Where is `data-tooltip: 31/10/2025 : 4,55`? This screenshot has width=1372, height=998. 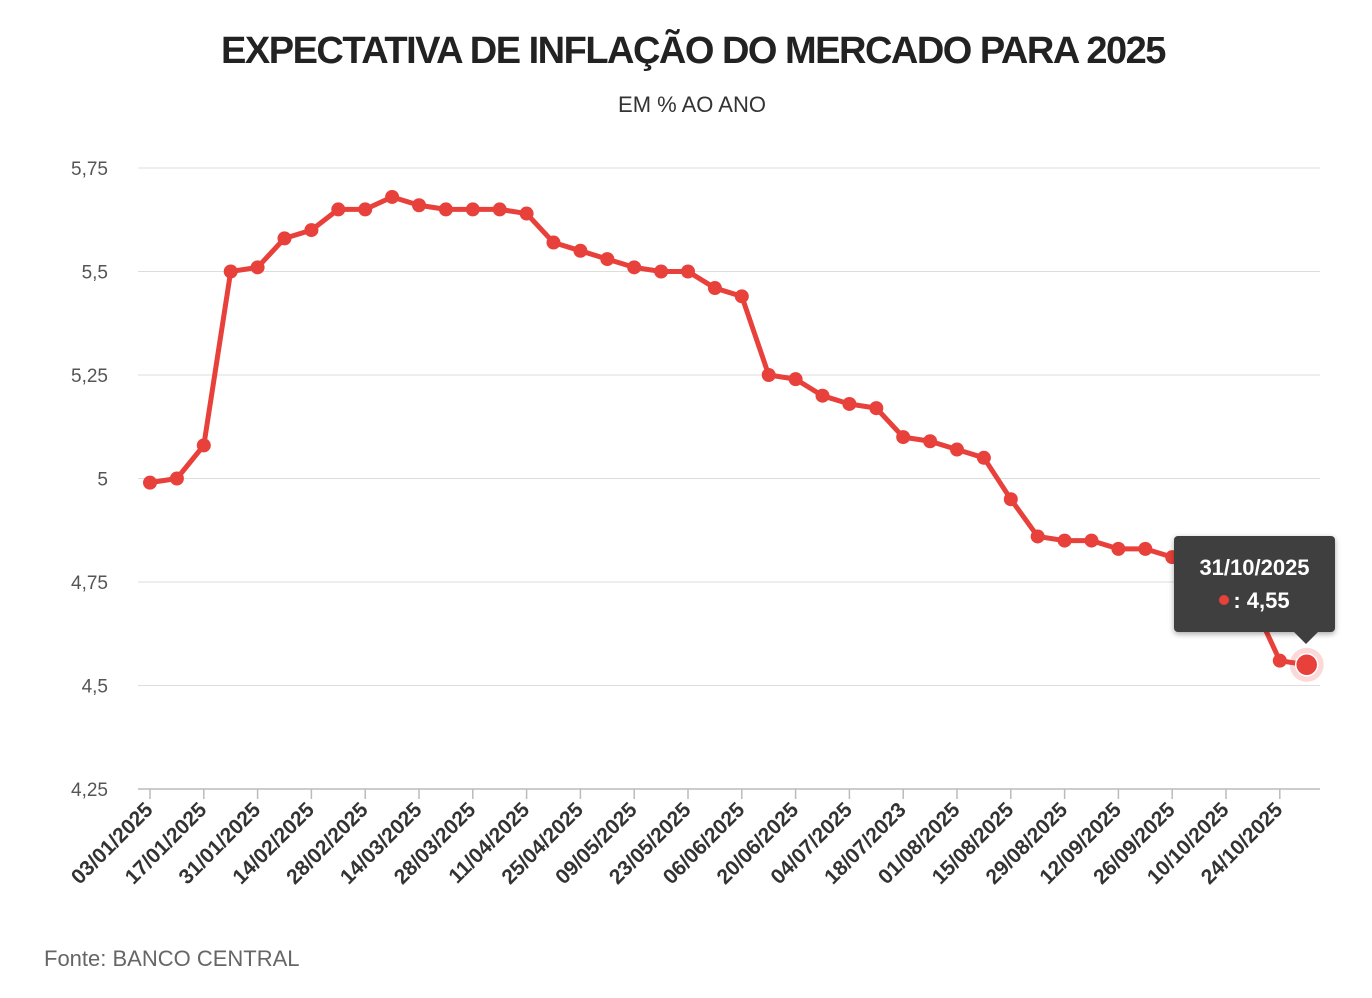
data-tooltip: 31/10/2025 : 4,55 is located at coordinates (1254, 590).